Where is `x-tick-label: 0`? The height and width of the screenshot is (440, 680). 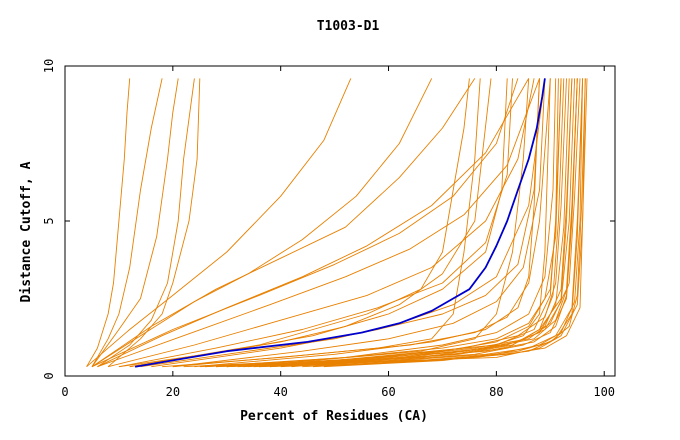 x-tick-label: 0 is located at coordinates (64, 392).